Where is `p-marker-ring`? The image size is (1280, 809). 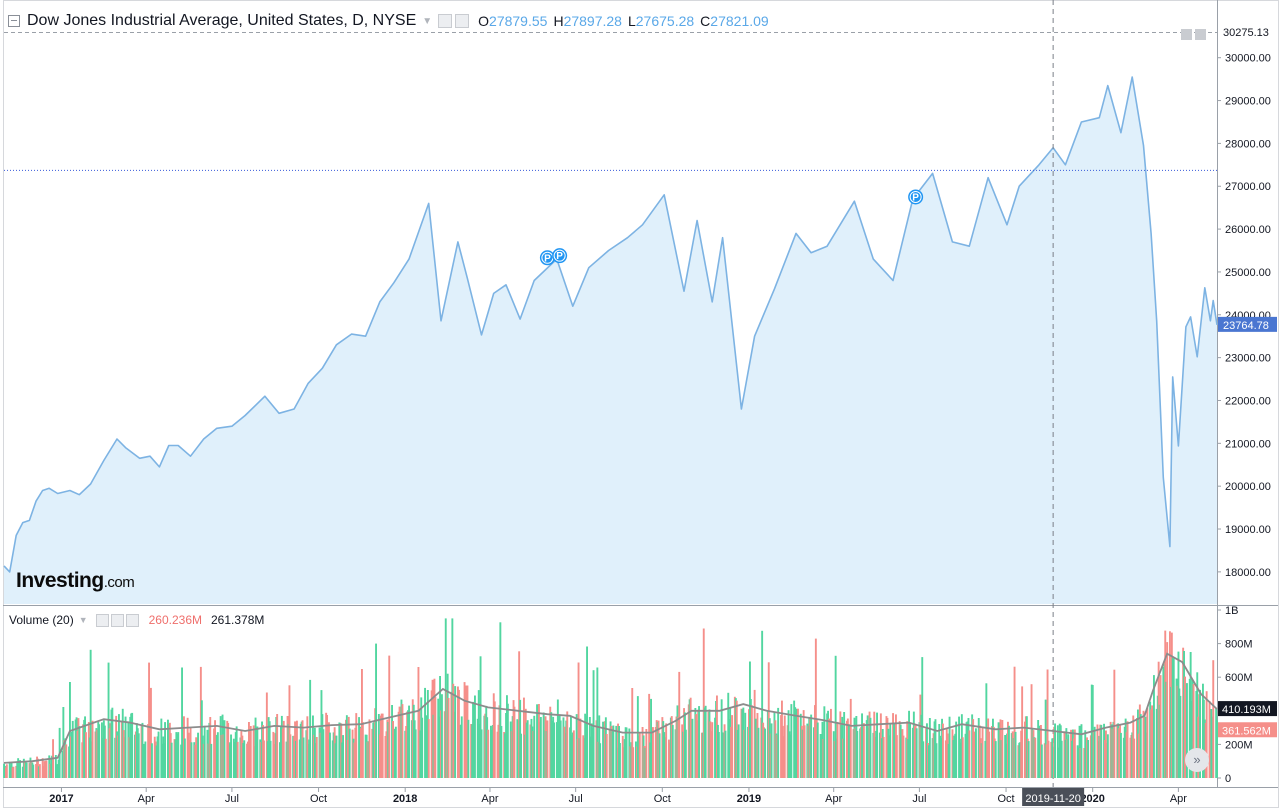
p-marker-ring is located at coordinates (915, 196).